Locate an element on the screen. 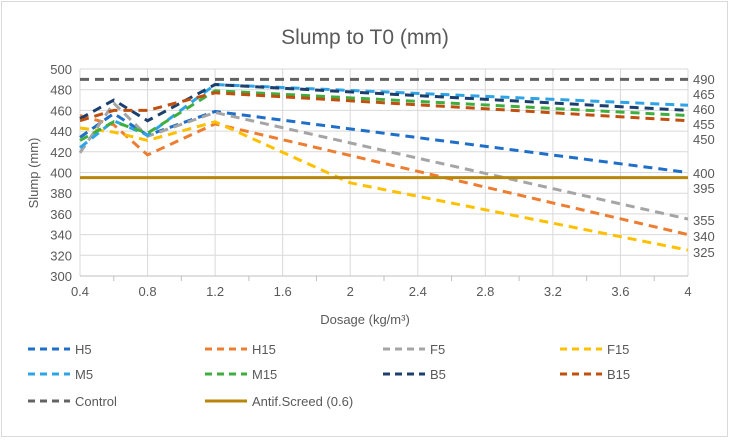 The image size is (731, 440). y-tick-label: 340 is located at coordinates (61, 235).